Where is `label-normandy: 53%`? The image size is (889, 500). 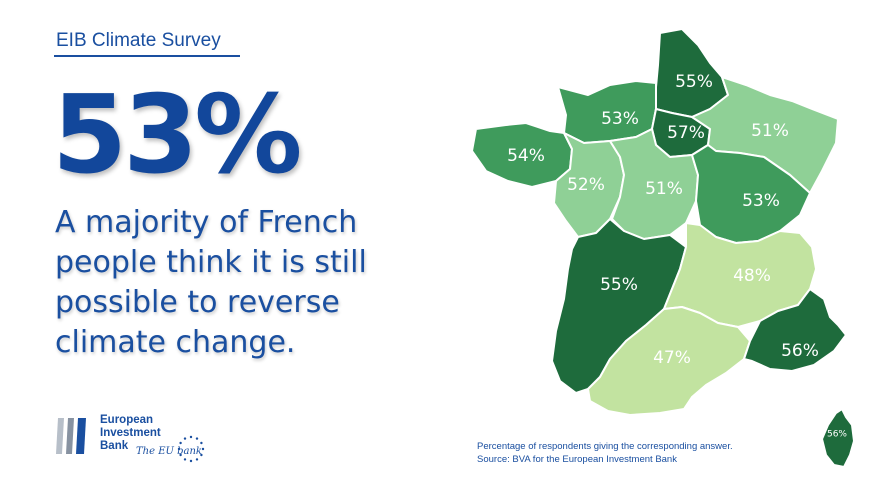 label-normandy: 53% is located at coordinates (620, 119).